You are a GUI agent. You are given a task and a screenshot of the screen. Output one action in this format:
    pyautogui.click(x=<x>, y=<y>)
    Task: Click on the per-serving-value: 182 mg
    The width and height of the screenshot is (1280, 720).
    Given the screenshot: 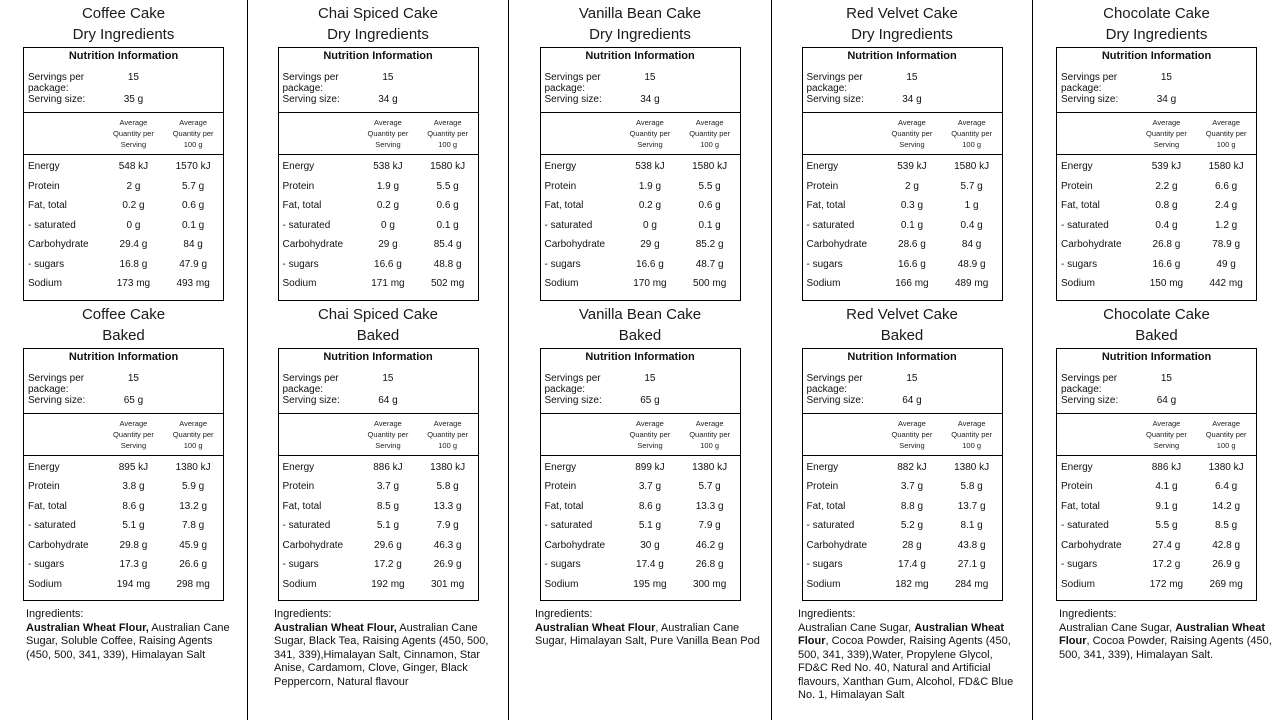 What is the action you would take?
    pyautogui.click(x=912, y=584)
    